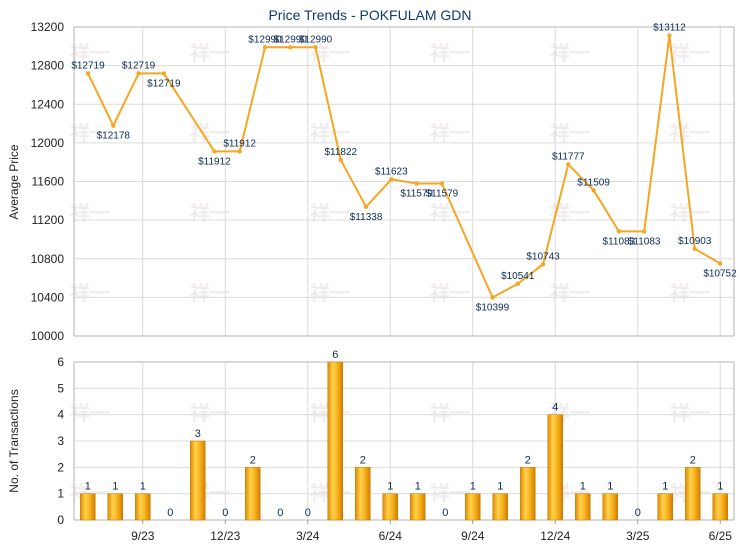 The height and width of the screenshot is (550, 740). I want to click on x-tick-label: 3/24, so click(308, 536).